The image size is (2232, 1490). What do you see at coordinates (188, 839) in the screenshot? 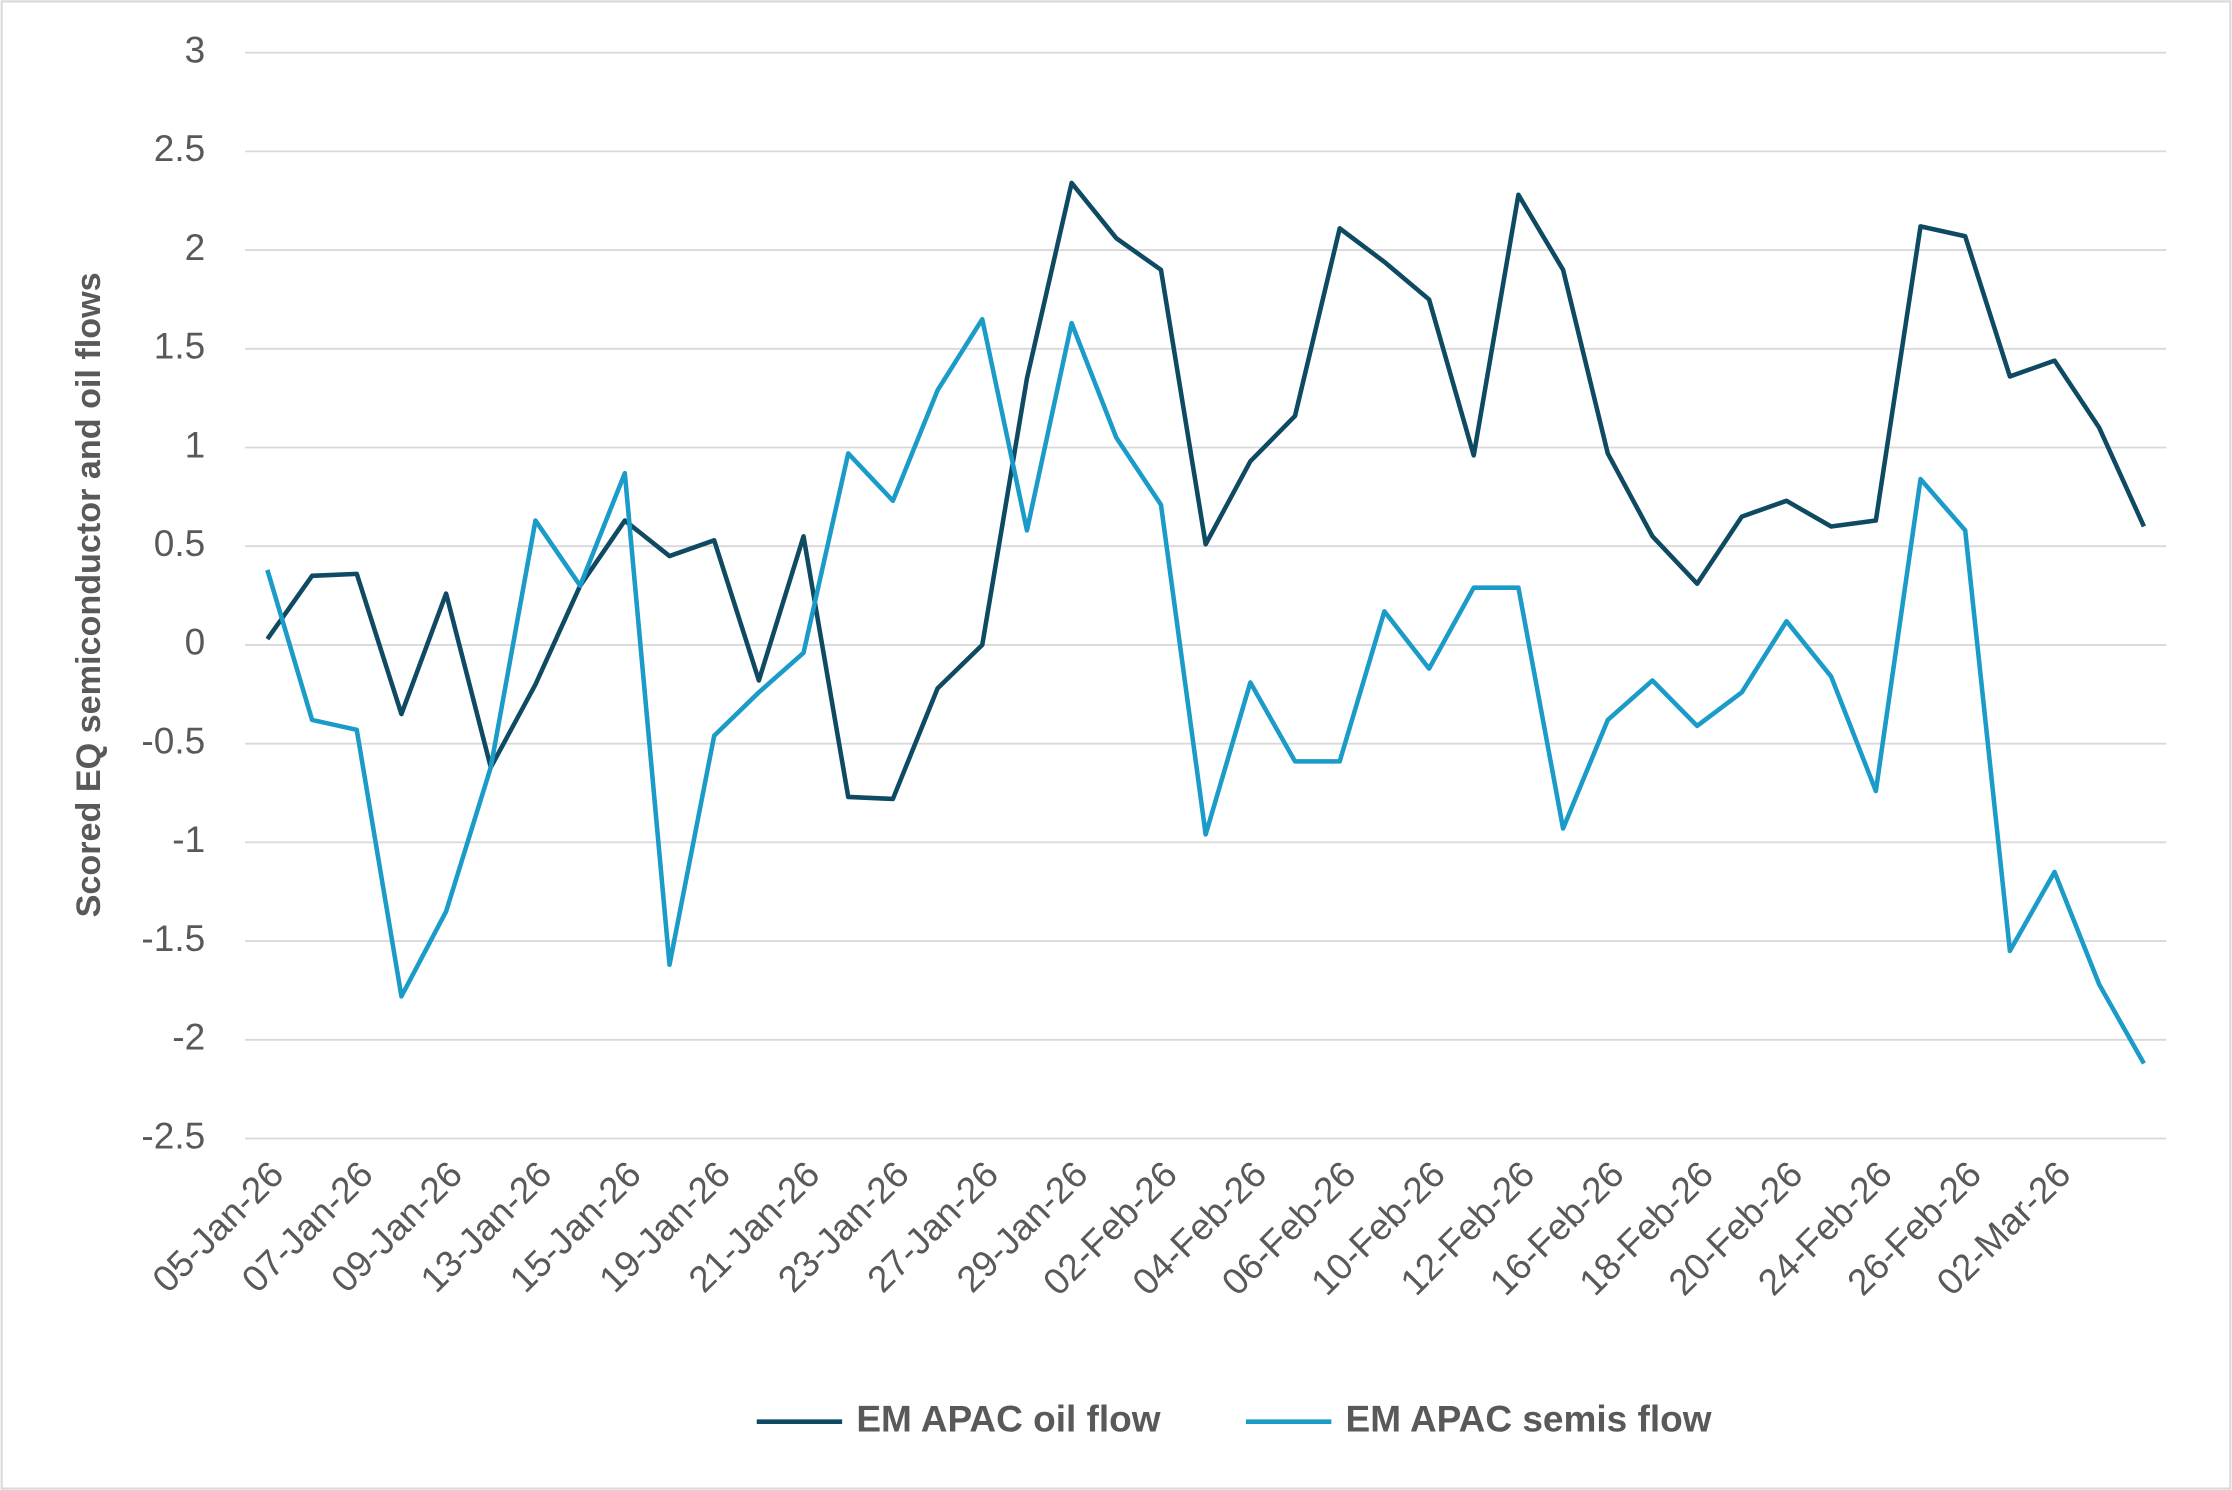
I see `y-tick-label: -1` at bounding box center [188, 839].